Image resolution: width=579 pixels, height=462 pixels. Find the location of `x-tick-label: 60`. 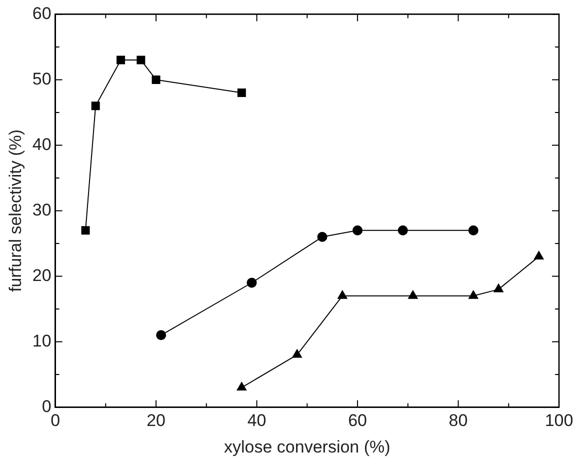

x-tick-label: 60 is located at coordinates (357, 420).